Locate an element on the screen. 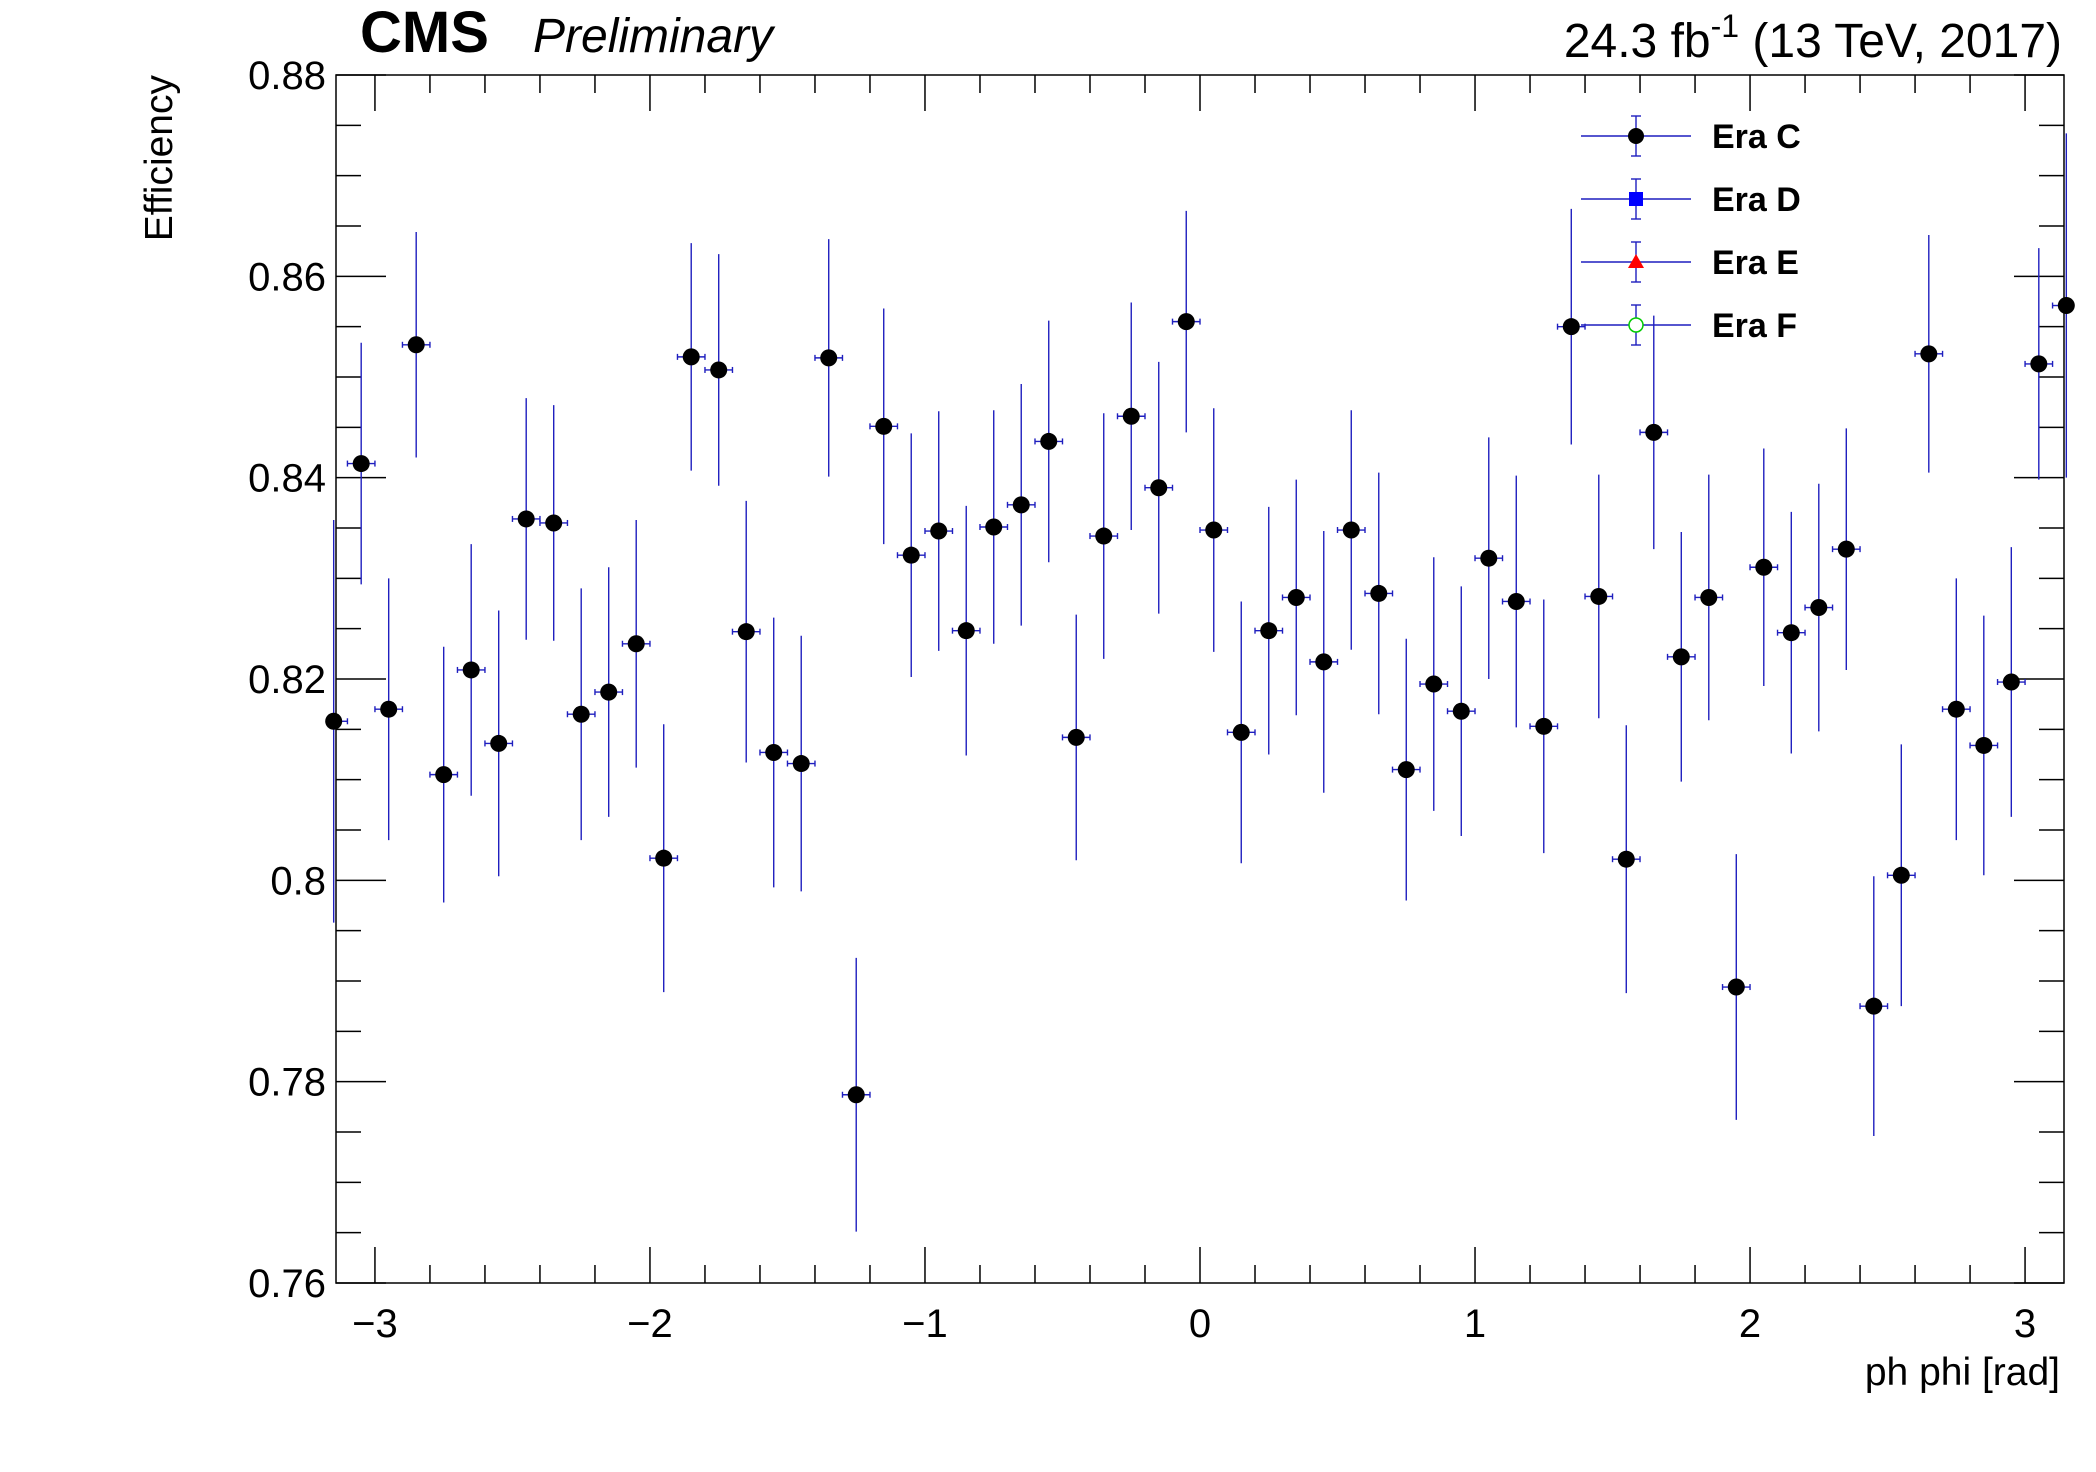 The image size is (2096, 1472). legend-marker-square is located at coordinates (1636, 199).